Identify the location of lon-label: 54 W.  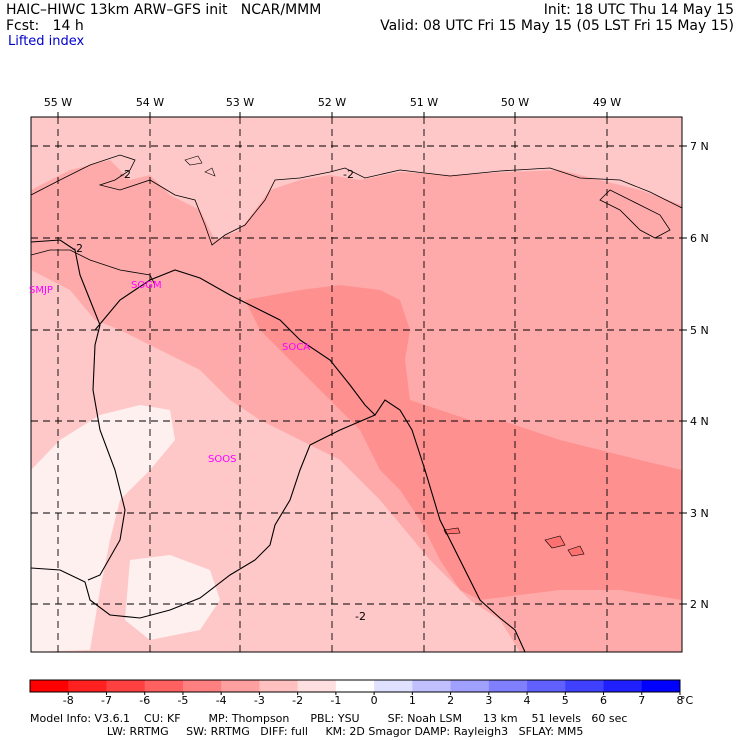
(150, 102).